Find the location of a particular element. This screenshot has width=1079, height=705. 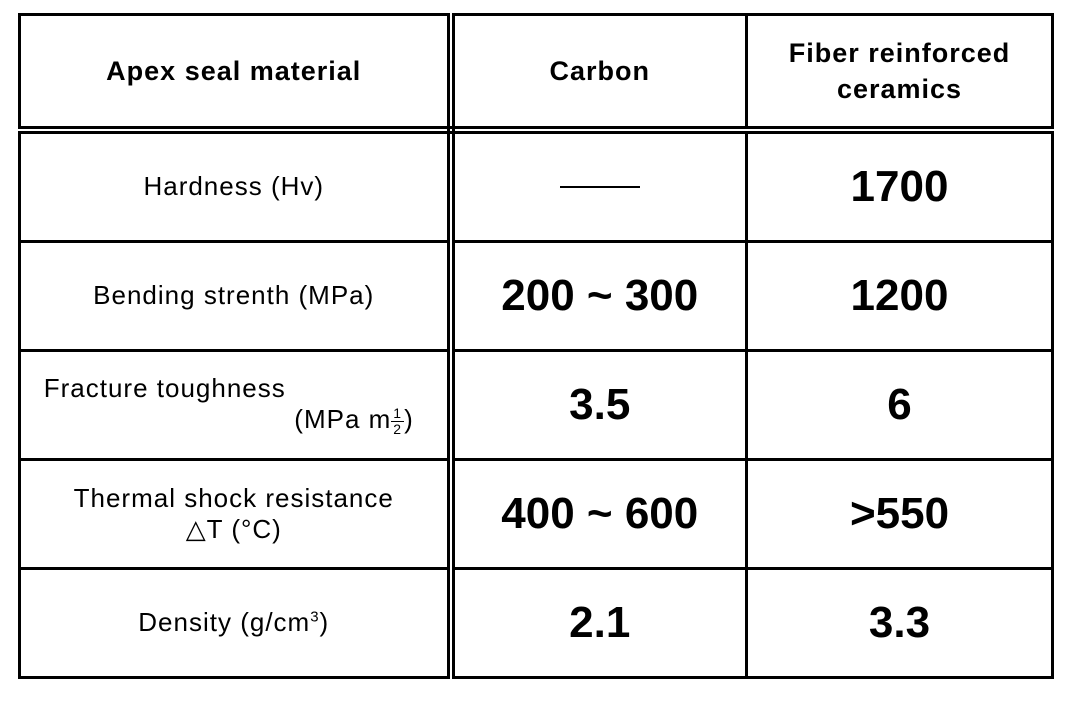

row-label-fracture: Fracture toughness (MPa m 1 2) is located at coordinates (236, 405).